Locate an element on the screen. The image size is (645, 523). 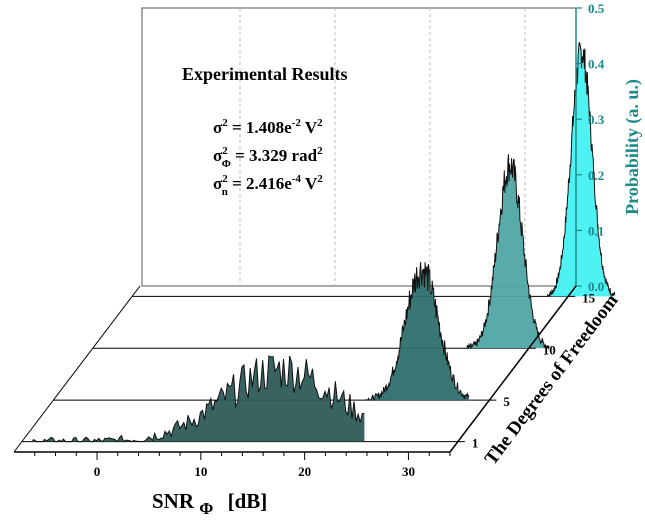
x-axis-ticks: 0 10 20 30 is located at coordinates (242, 465).